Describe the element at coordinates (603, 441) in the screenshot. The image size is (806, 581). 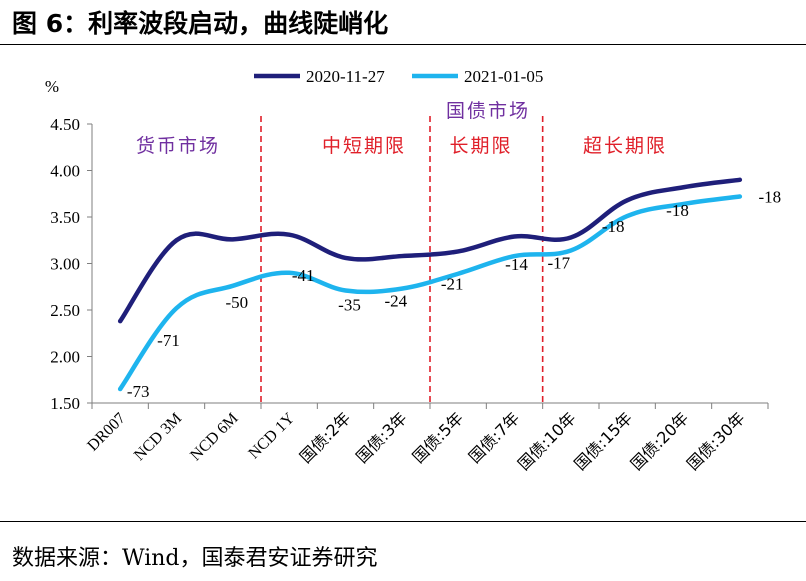
I see `x-tick-label: 国债:15年` at that location.